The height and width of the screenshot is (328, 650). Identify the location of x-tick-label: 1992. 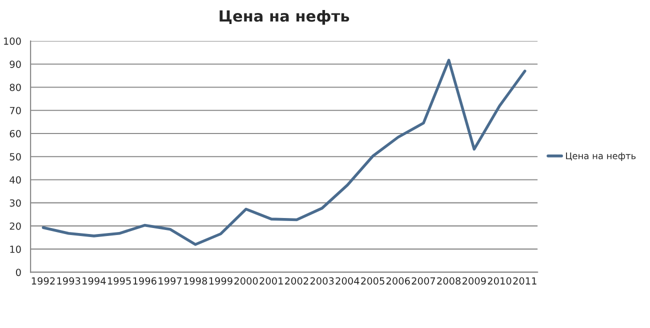
(43, 281).